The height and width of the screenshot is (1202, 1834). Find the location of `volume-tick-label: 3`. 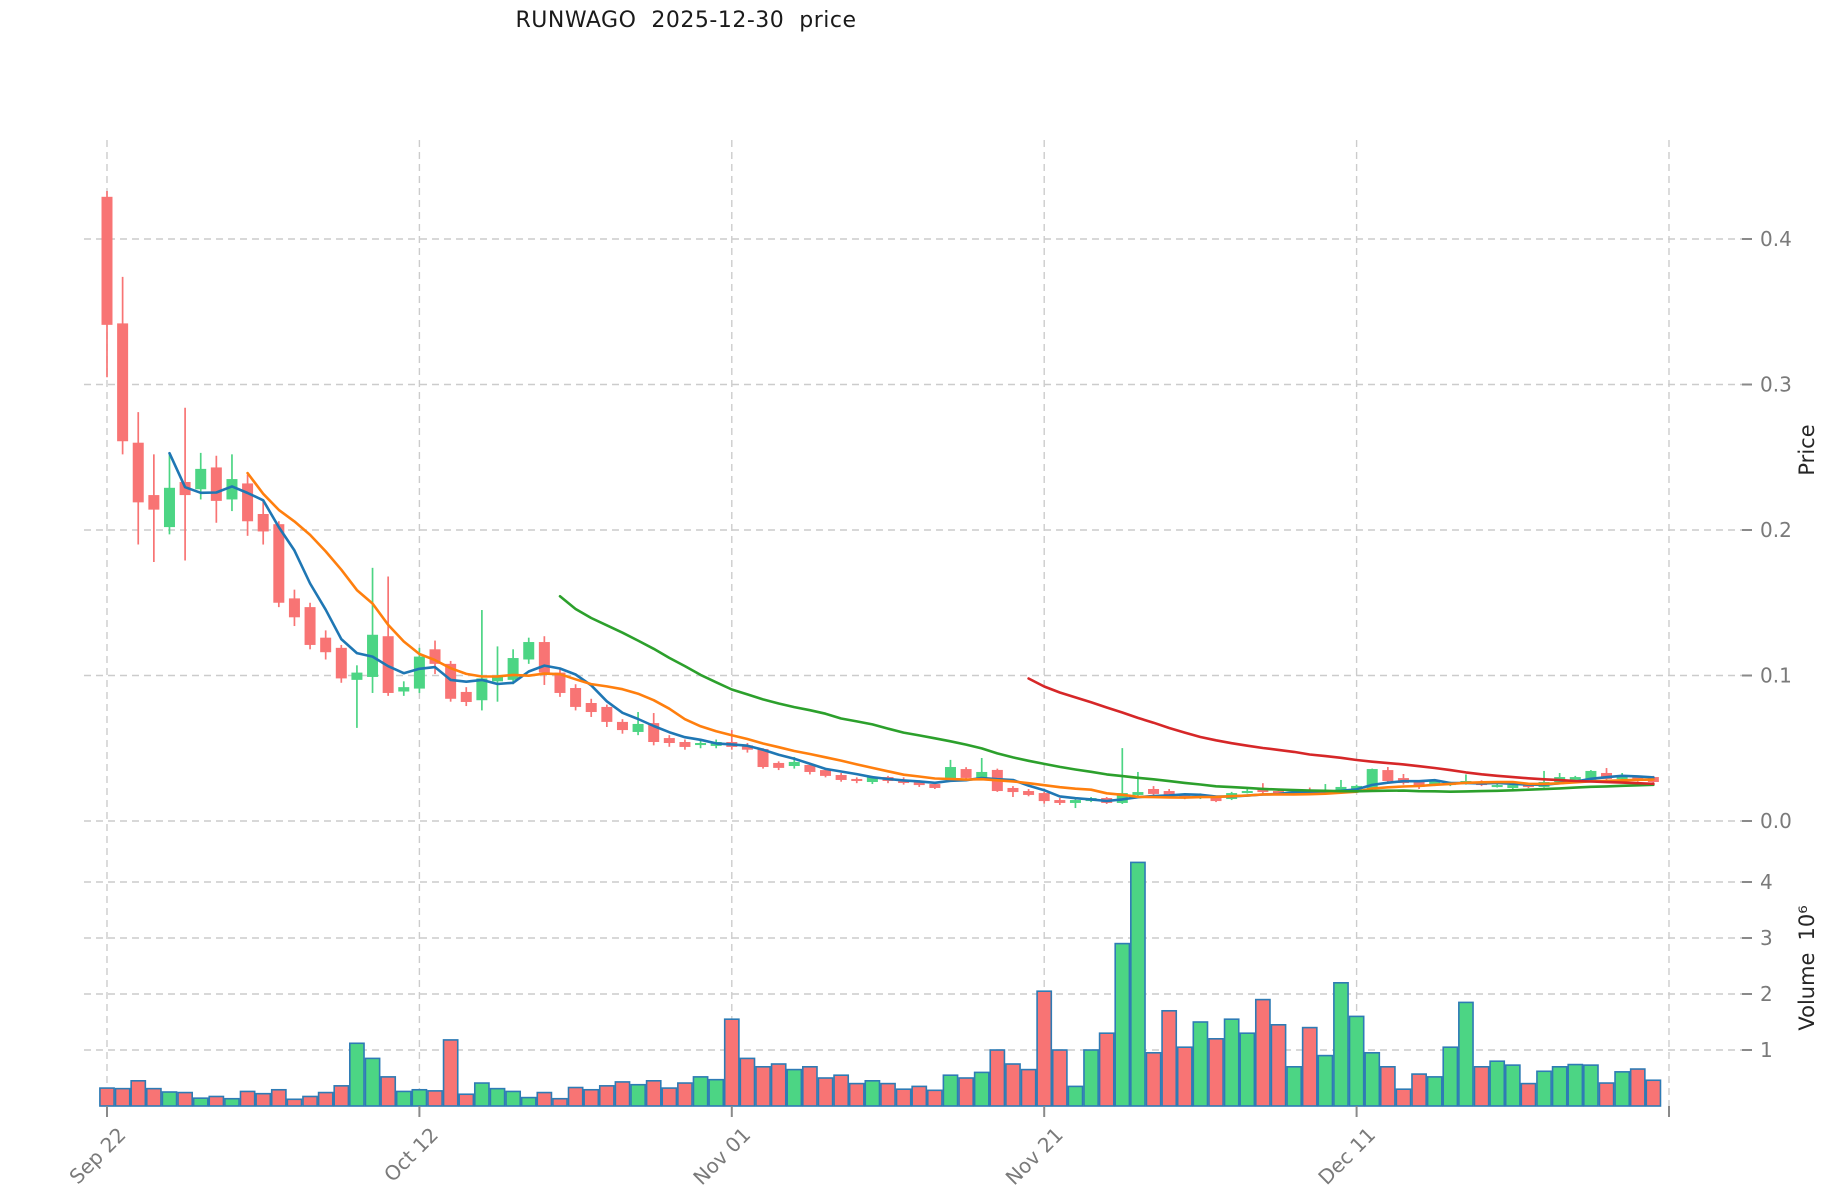

volume-tick-label: 3 is located at coordinates (1766, 938).